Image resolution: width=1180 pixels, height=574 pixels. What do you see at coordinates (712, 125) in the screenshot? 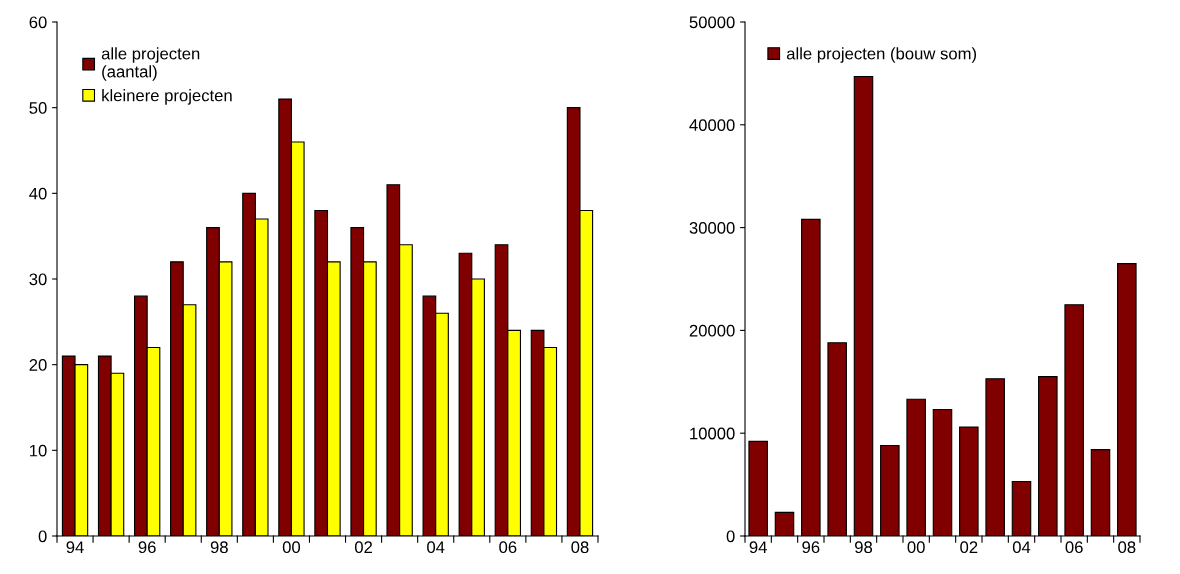
I see `y-tick-label: 40000` at bounding box center [712, 125].